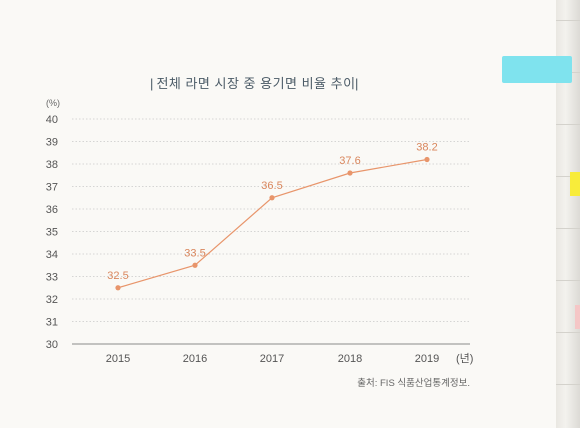 This screenshot has height=428, width=580. I want to click on y-tick-label: 34, so click(52, 255).